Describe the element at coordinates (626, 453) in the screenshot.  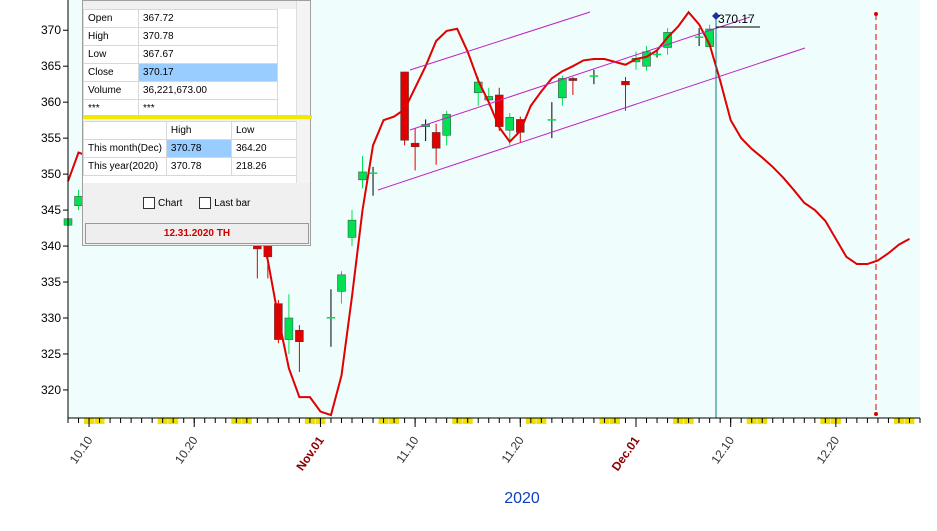
I see `x-tick-label: Dec.01` at that location.